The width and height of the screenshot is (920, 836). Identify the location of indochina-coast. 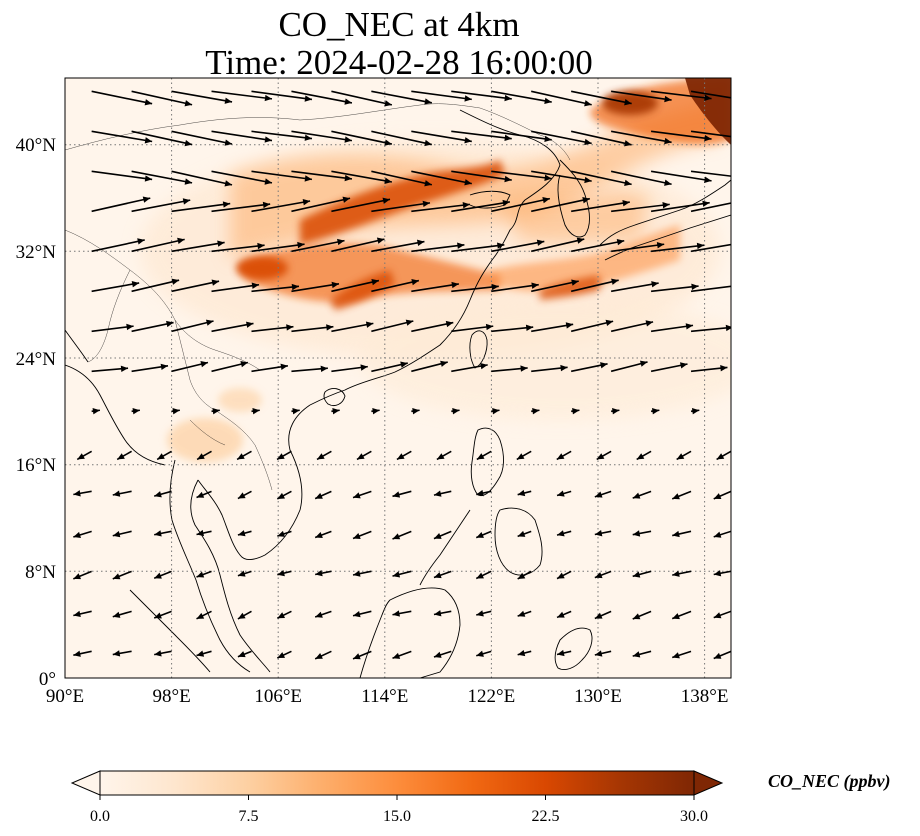
(254, 482).